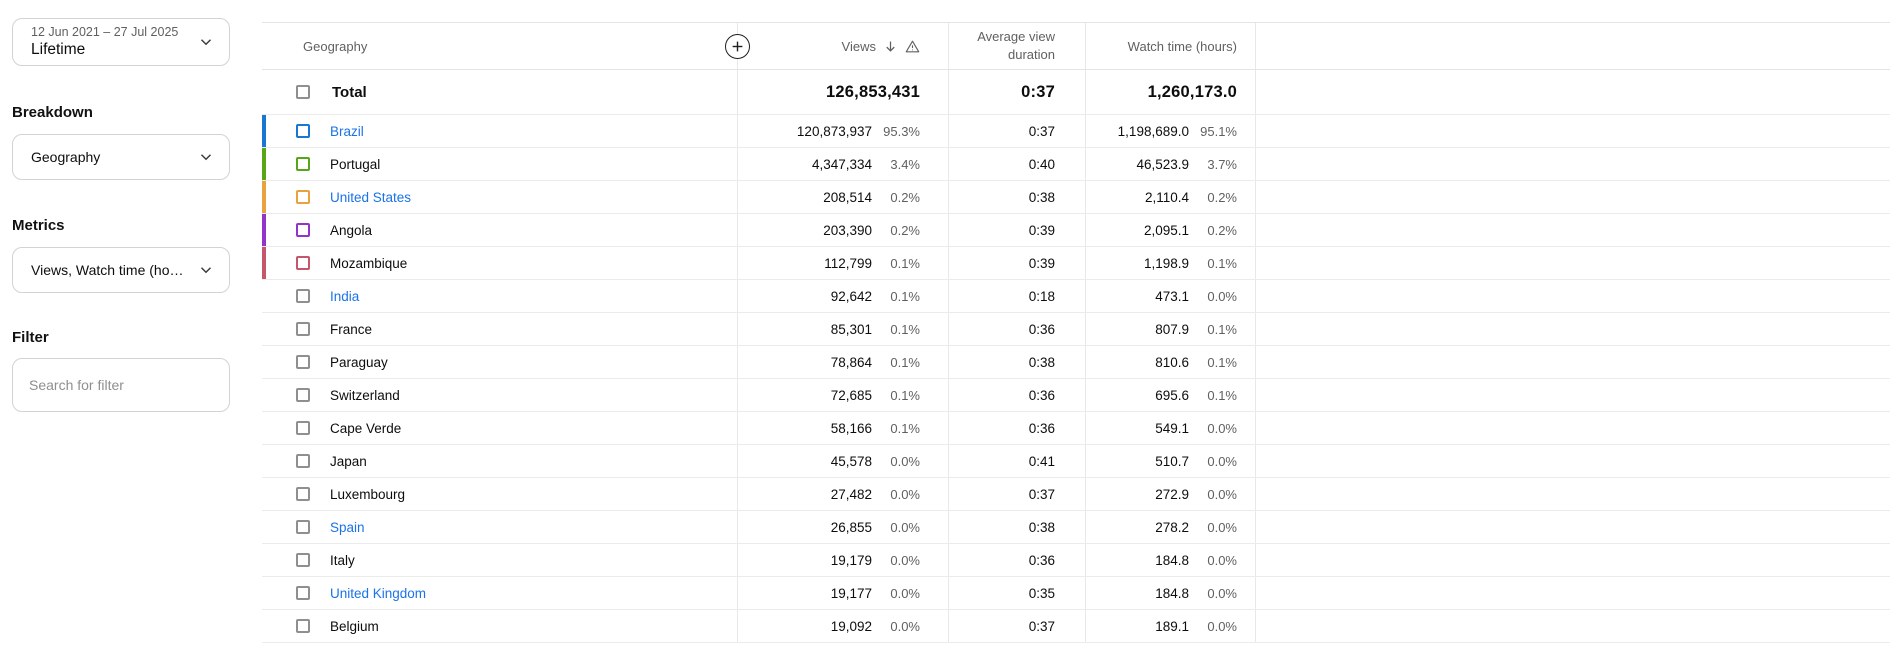  Describe the element at coordinates (38, 225) in the screenshot. I see `metrics-label: Metrics` at that location.